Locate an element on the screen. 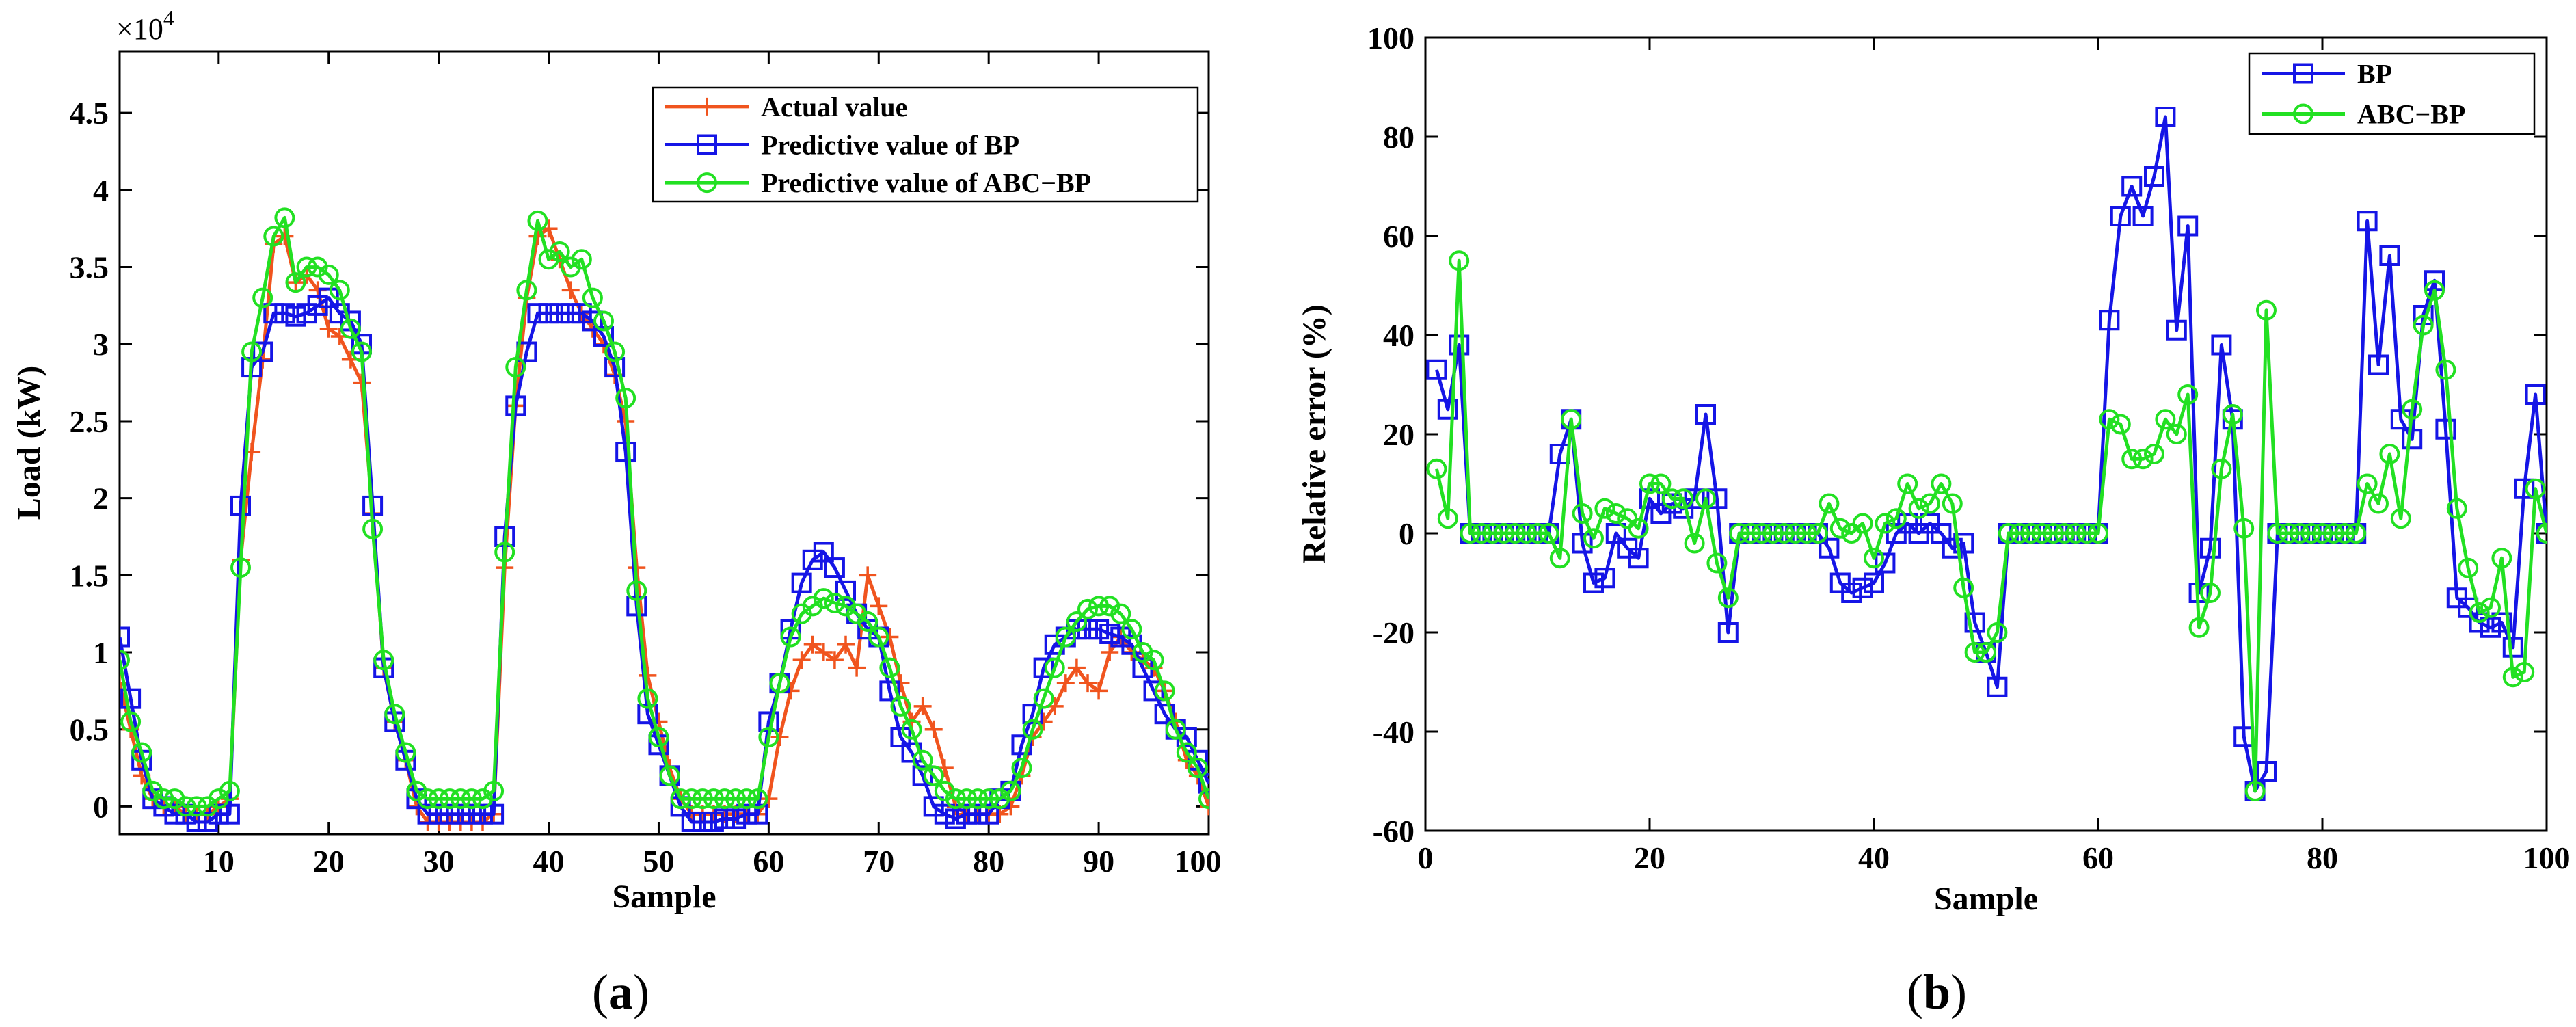 The width and height of the screenshot is (2576, 1027). y-tick-label: 0 is located at coordinates (101, 806).